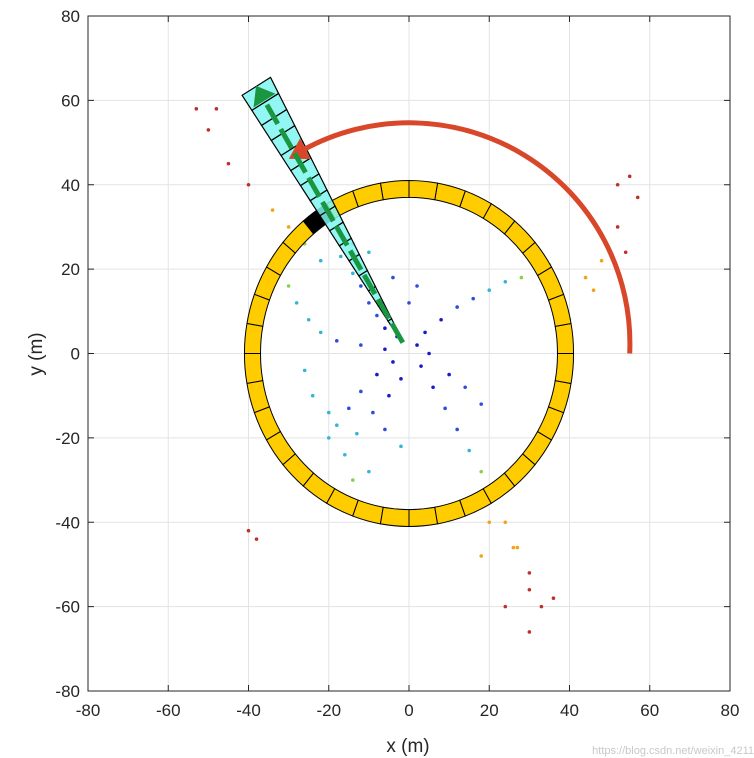 This screenshot has height=758, width=754. Describe the element at coordinates (70, 100) in the screenshot. I see `y-tick-label: 60` at that location.